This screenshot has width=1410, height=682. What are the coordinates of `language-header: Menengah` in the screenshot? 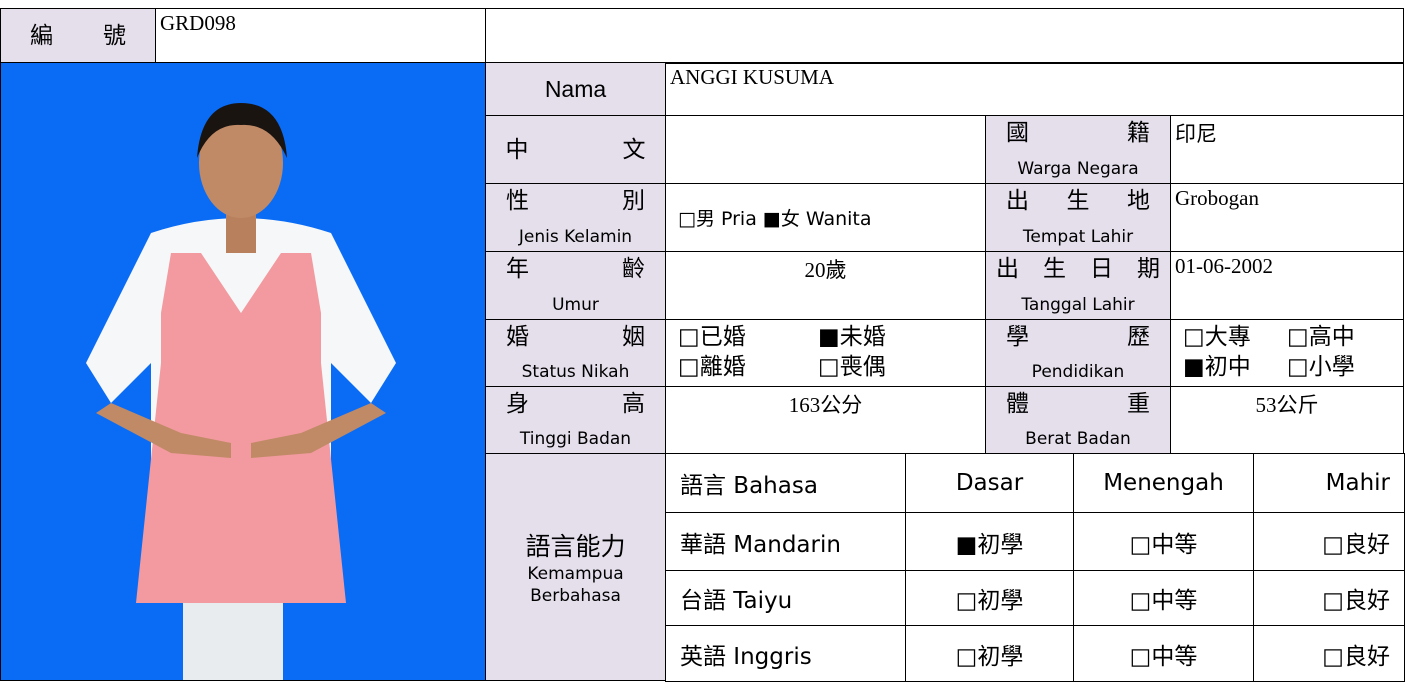 It's located at (1163, 483).